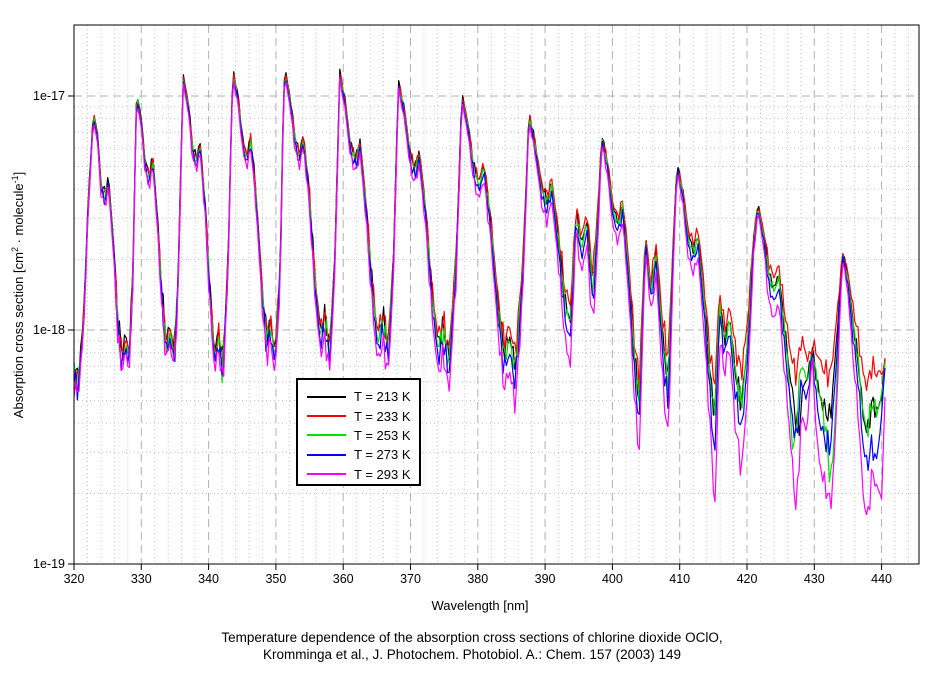  Describe the element at coordinates (747, 579) in the screenshot. I see `svg-text: 420` at that location.